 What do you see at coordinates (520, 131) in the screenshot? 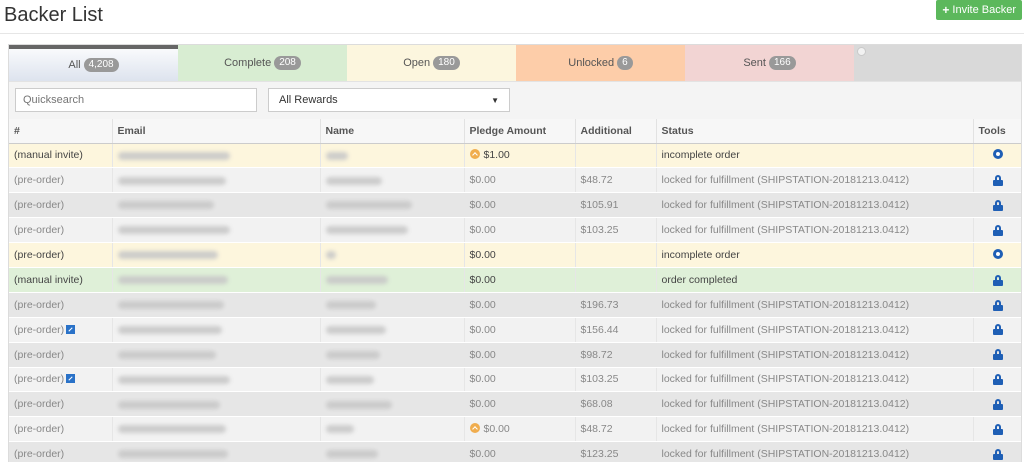
I see `column-header-pledge: Pledge Amount` at bounding box center [520, 131].